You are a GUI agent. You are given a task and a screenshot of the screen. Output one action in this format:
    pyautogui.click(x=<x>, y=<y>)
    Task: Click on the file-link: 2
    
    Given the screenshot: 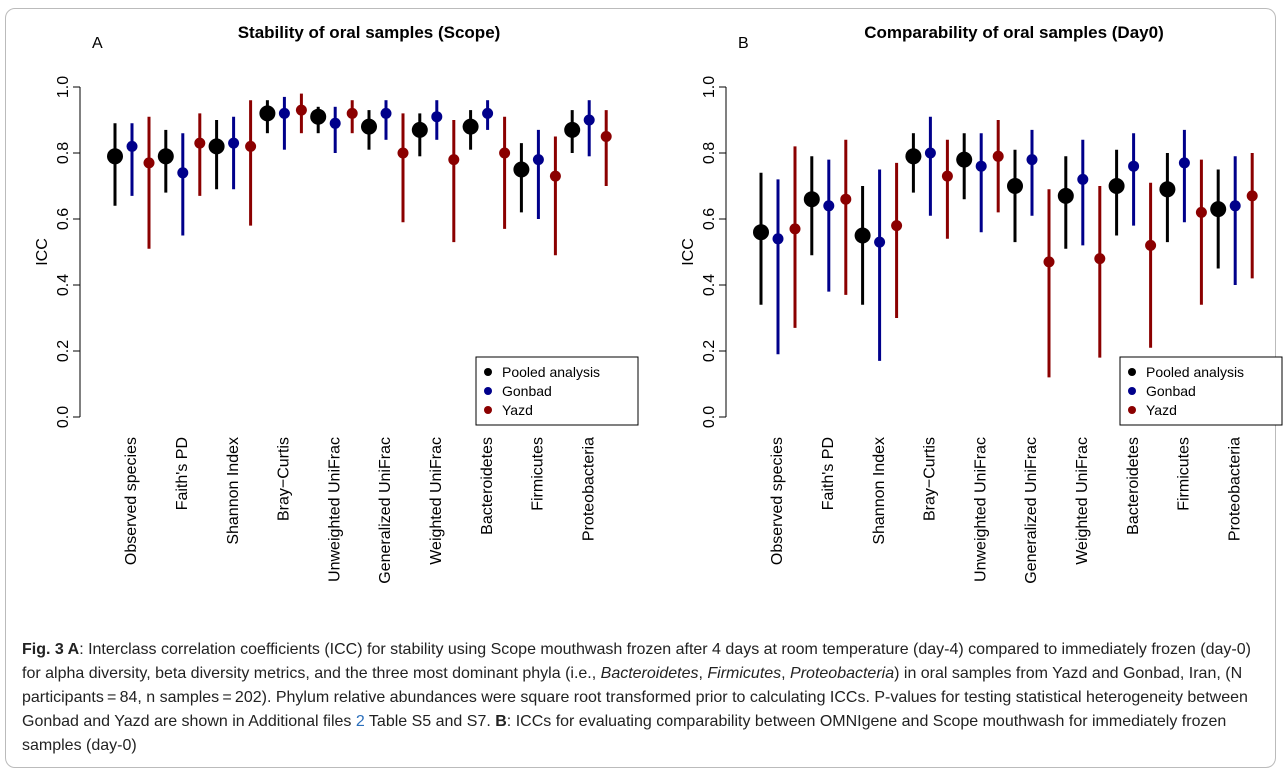 What is the action you would take?
    pyautogui.click(x=360, y=721)
    